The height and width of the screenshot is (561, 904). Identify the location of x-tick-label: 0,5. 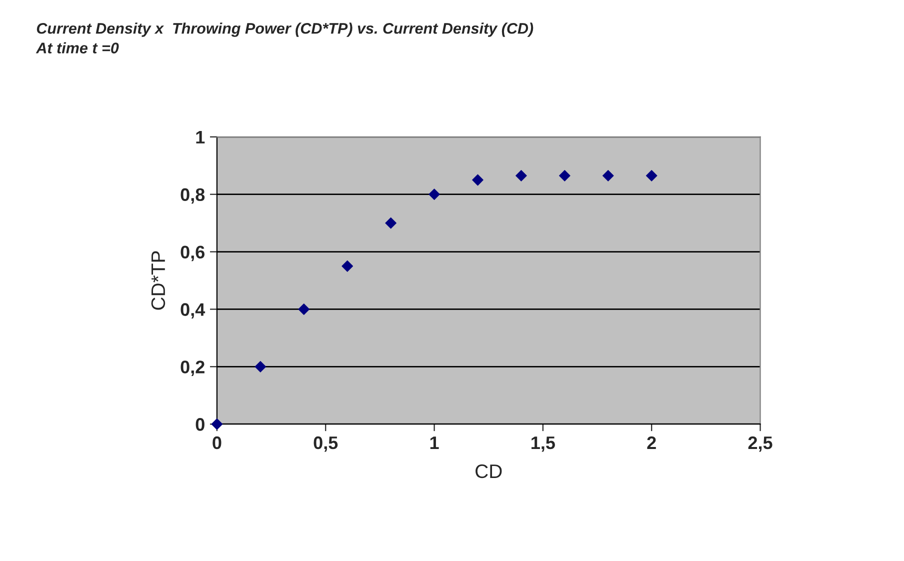
(326, 444).